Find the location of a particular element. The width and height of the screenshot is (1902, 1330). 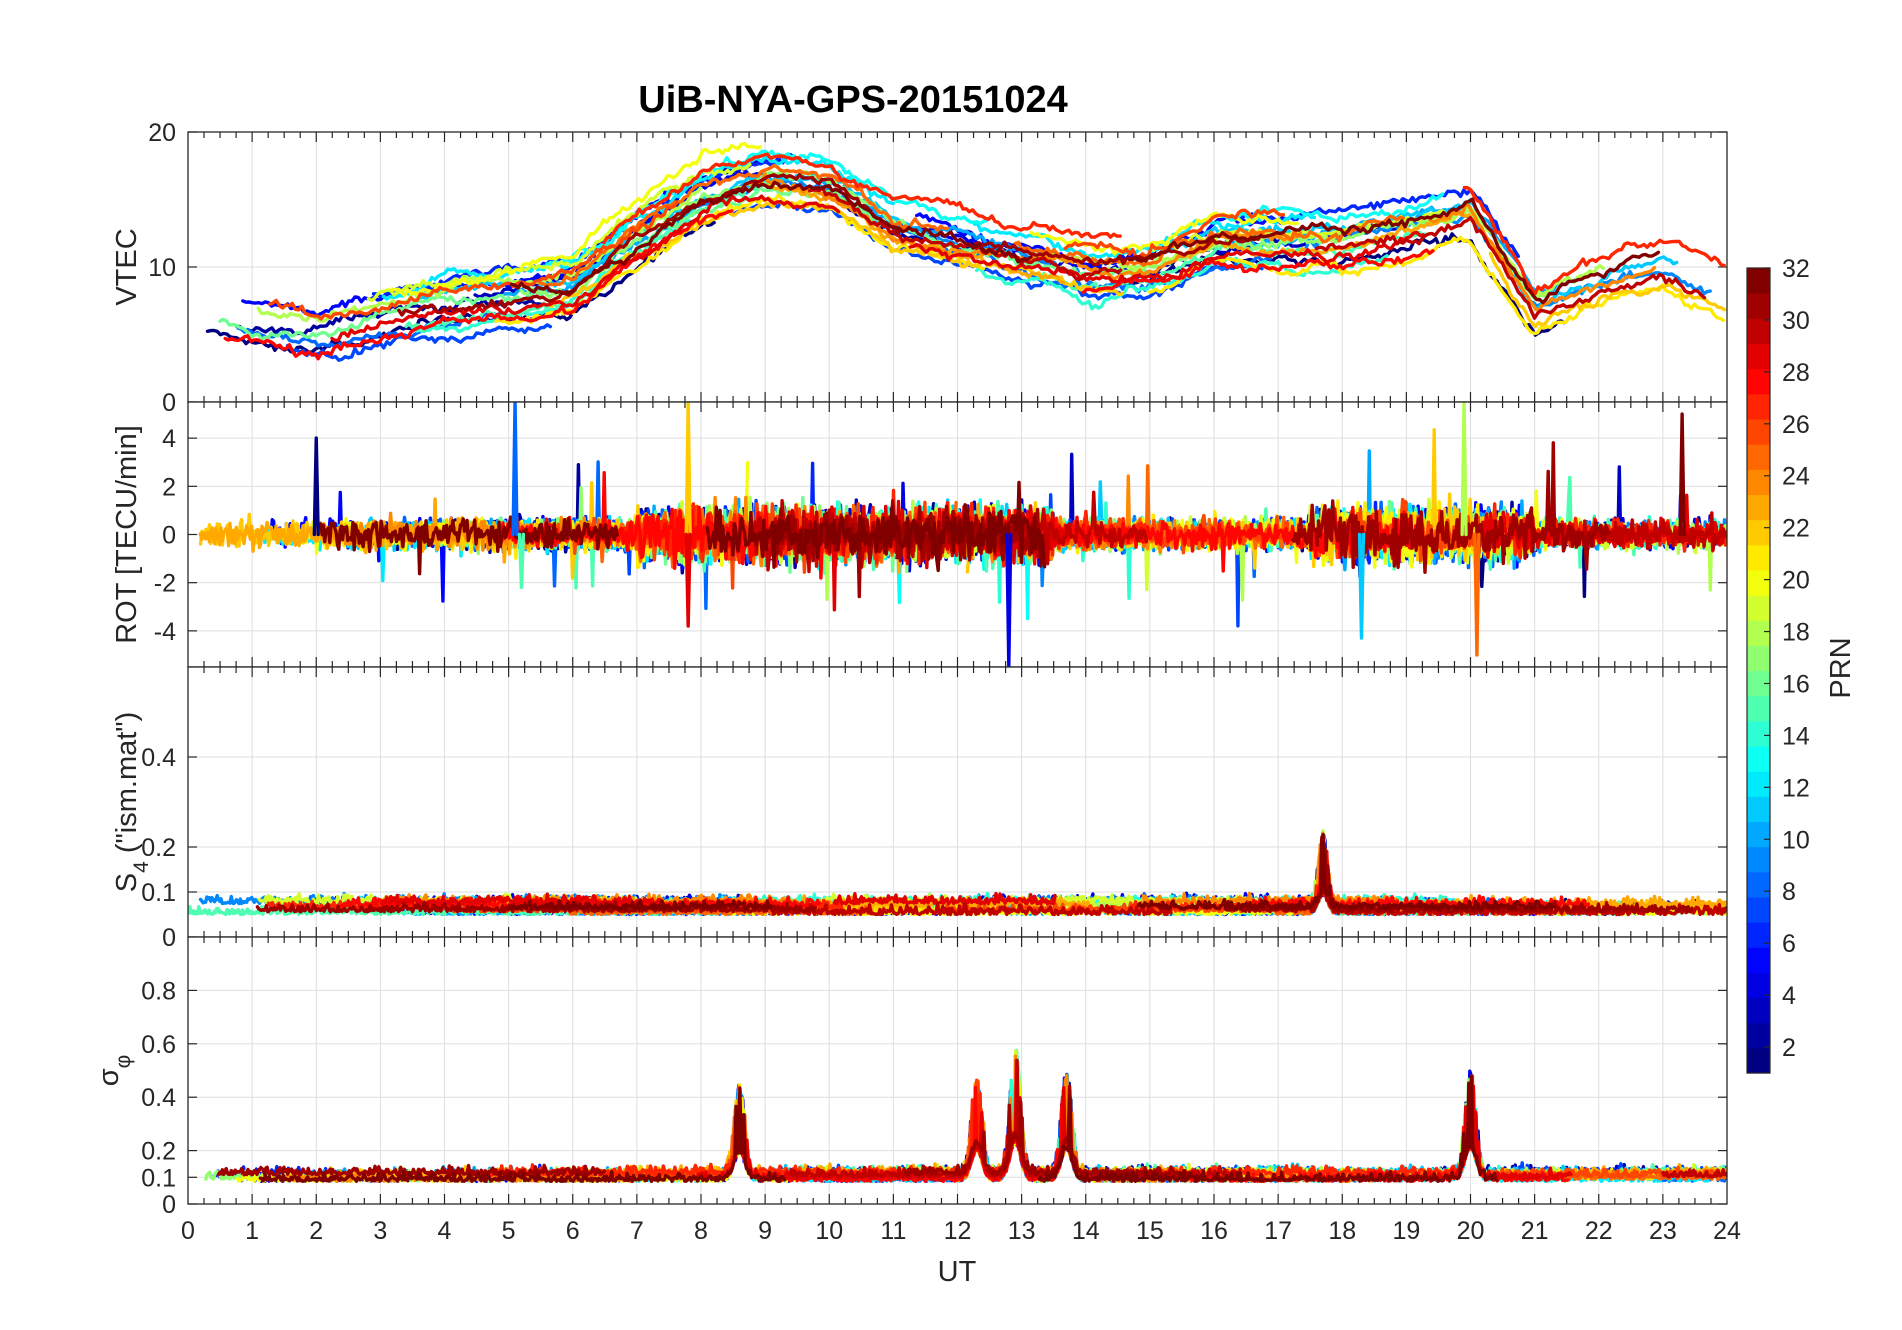

colorbar-tick-label: 16 is located at coordinates (1796, 684).